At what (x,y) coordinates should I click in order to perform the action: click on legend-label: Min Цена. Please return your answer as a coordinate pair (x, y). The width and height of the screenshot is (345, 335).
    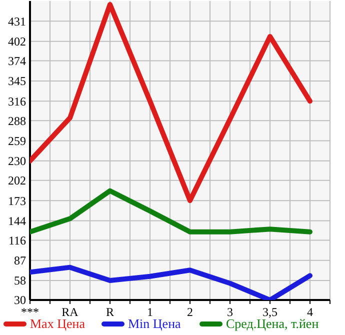
    Looking at the image, I should click on (155, 323).